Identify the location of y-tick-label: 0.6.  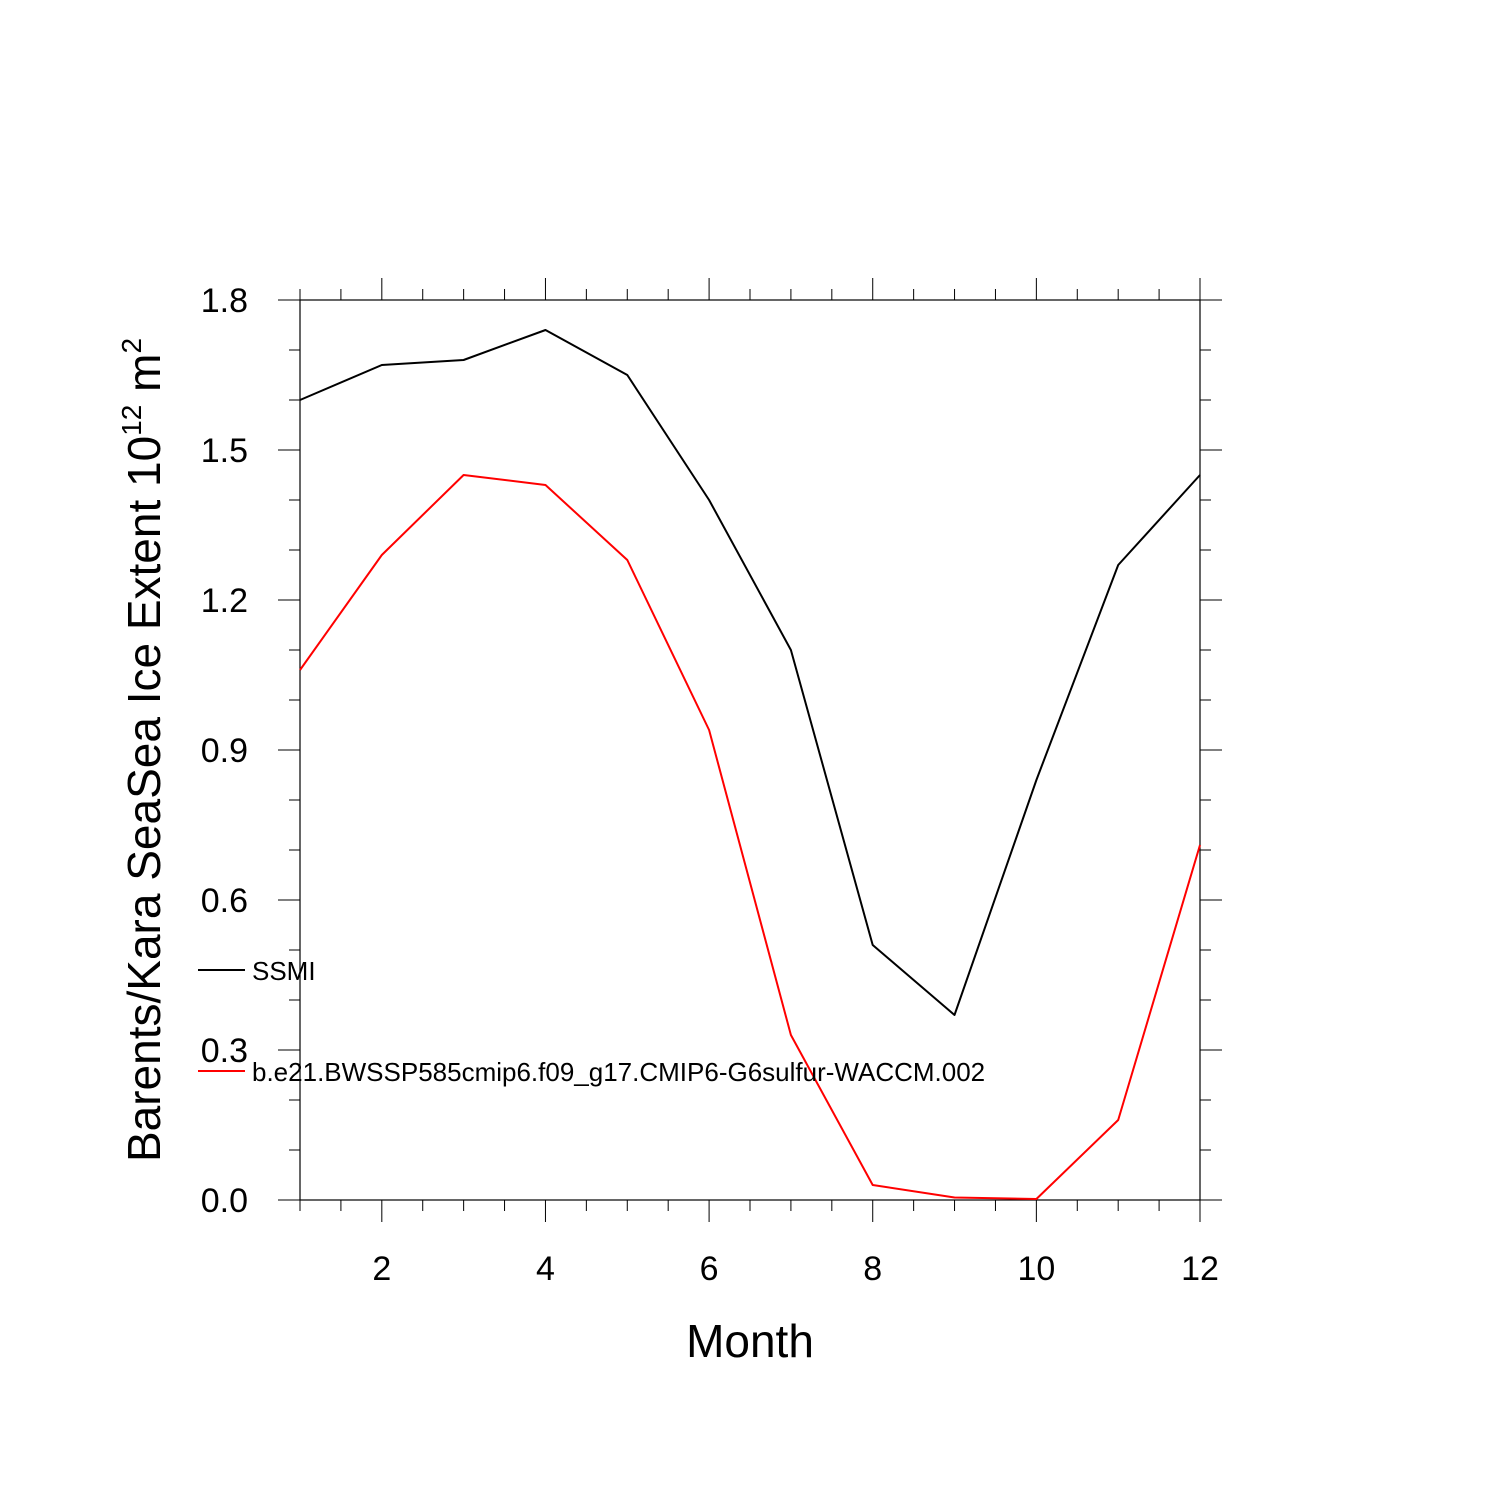
(224, 901).